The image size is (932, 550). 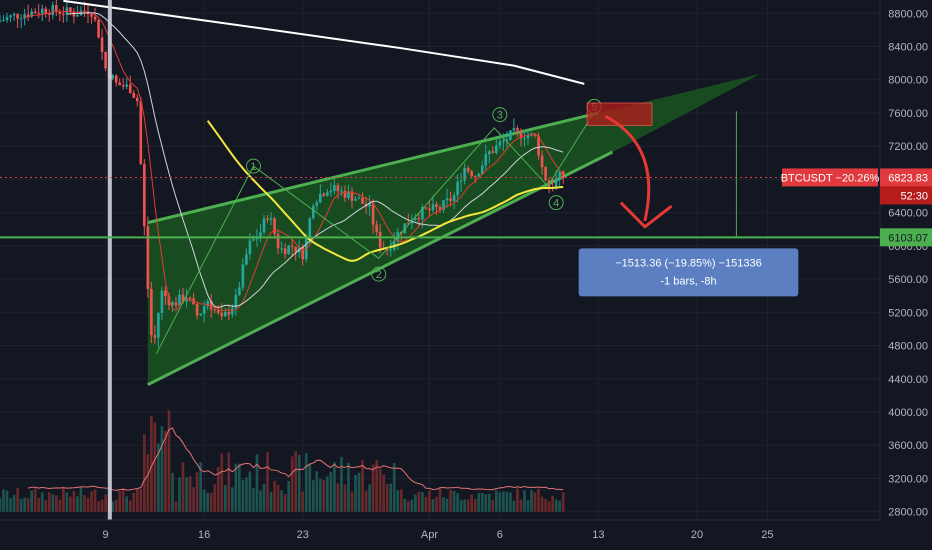 What do you see at coordinates (914, 196) in the screenshot?
I see `countdown-value: 52:30` at bounding box center [914, 196].